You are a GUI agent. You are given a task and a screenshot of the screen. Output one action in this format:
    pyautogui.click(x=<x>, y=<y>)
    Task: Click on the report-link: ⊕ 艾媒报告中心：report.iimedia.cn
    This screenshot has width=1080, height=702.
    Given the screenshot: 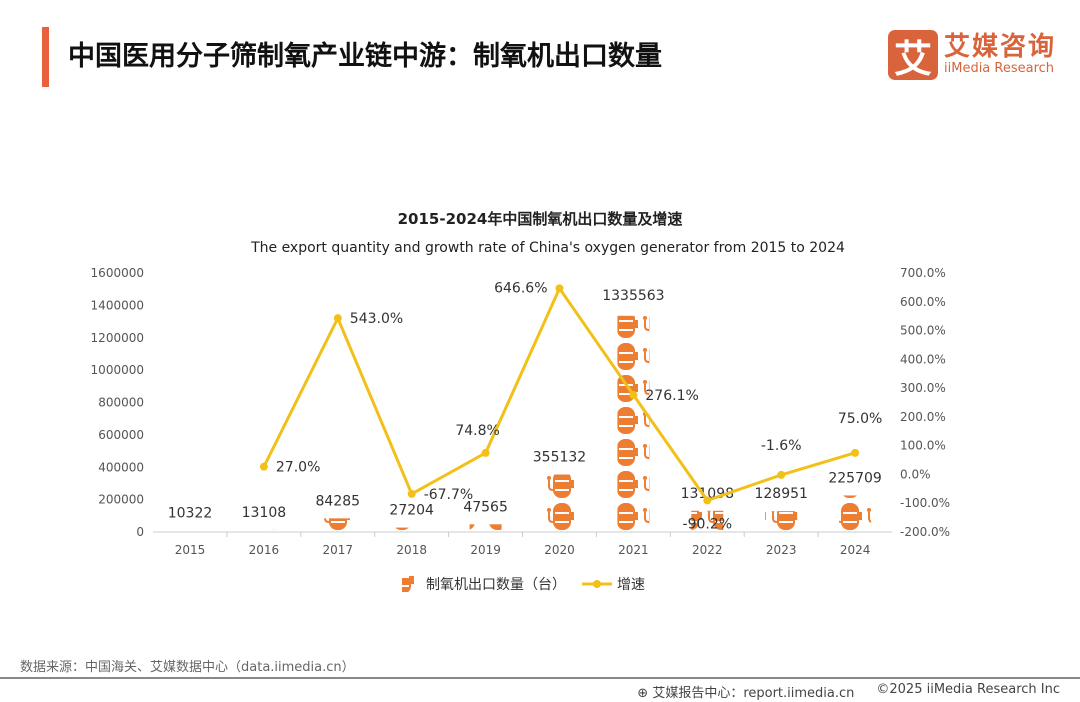 What is the action you would take?
    pyautogui.click(x=746, y=693)
    